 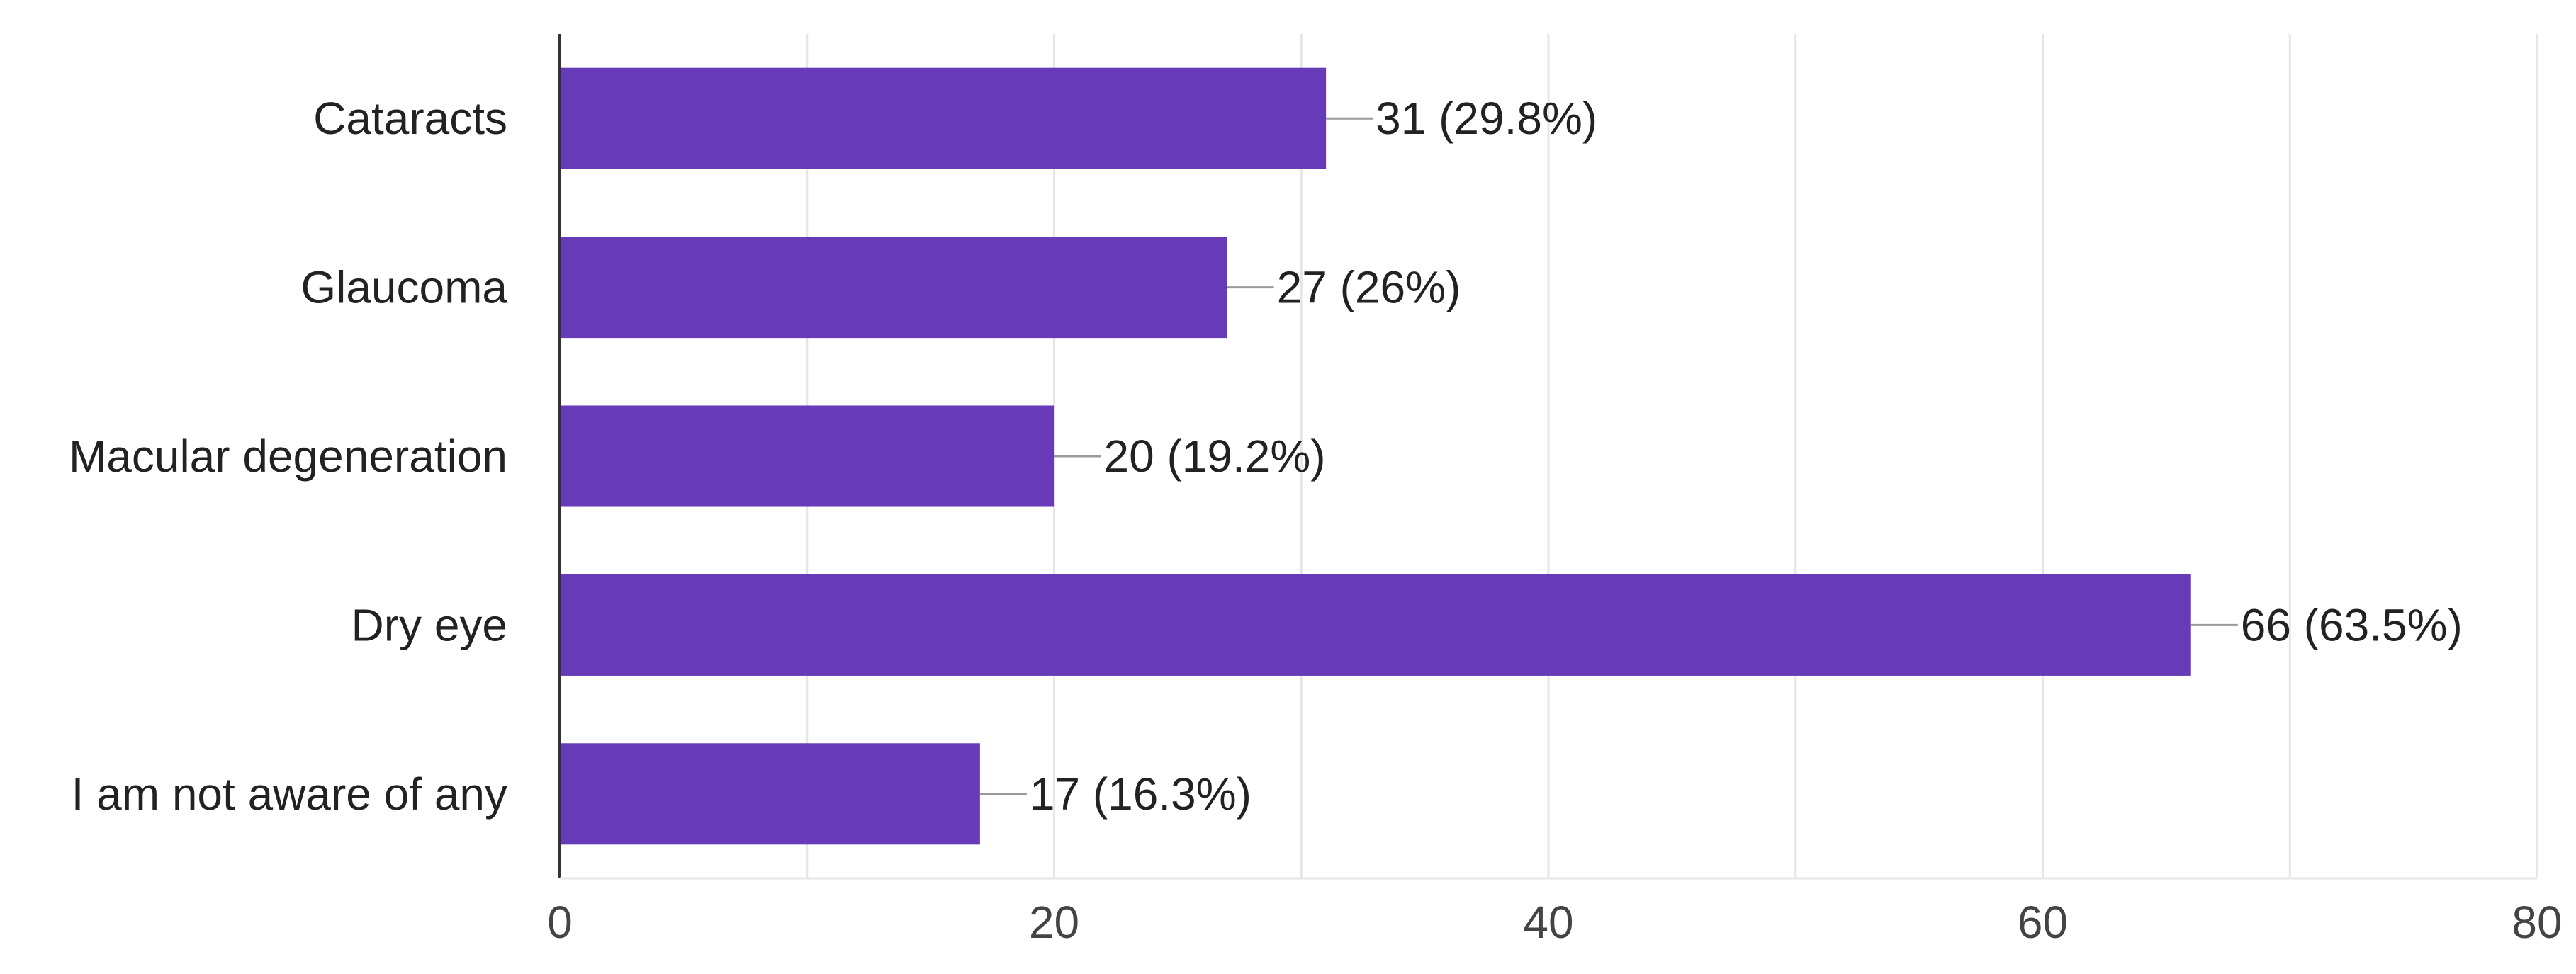 What do you see at coordinates (1548, 922) in the screenshot?
I see `x-tick-label-2: 40` at bounding box center [1548, 922].